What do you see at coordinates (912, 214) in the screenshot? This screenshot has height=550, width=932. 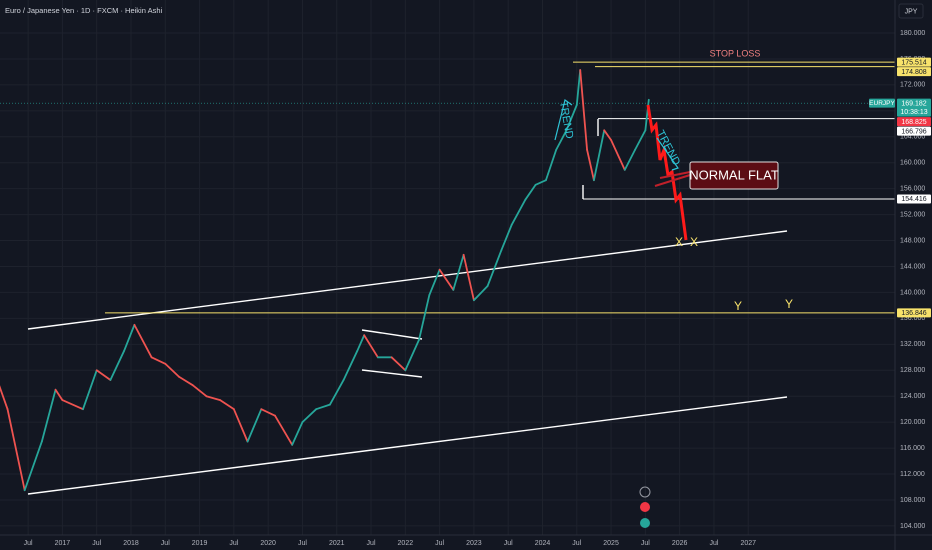 I see `y-tick-label: 152.000` at bounding box center [912, 214].